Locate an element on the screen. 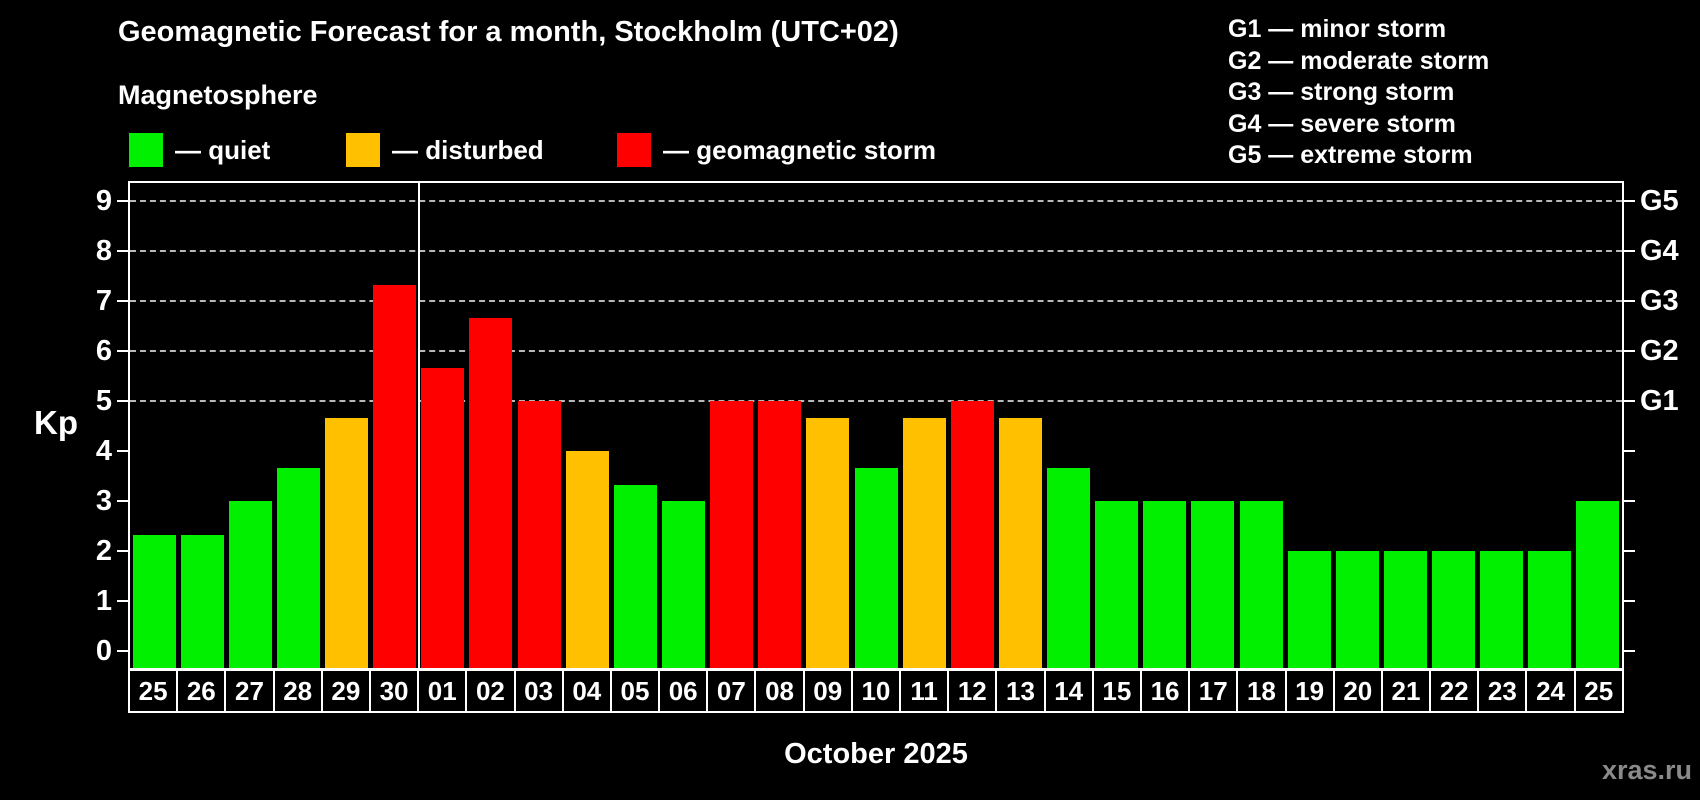 The width and height of the screenshot is (1700, 800). date-cell: 15 is located at coordinates (1116, 691).